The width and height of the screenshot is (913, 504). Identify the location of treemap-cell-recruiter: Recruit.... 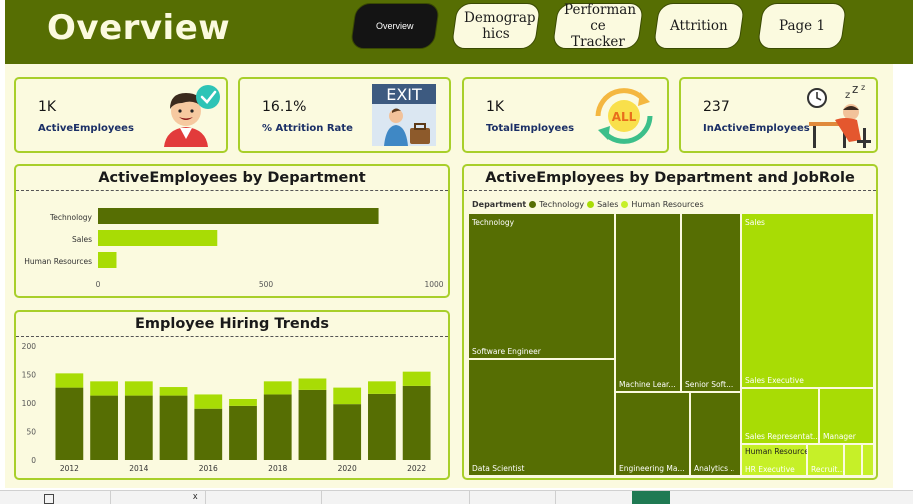
(826, 460).